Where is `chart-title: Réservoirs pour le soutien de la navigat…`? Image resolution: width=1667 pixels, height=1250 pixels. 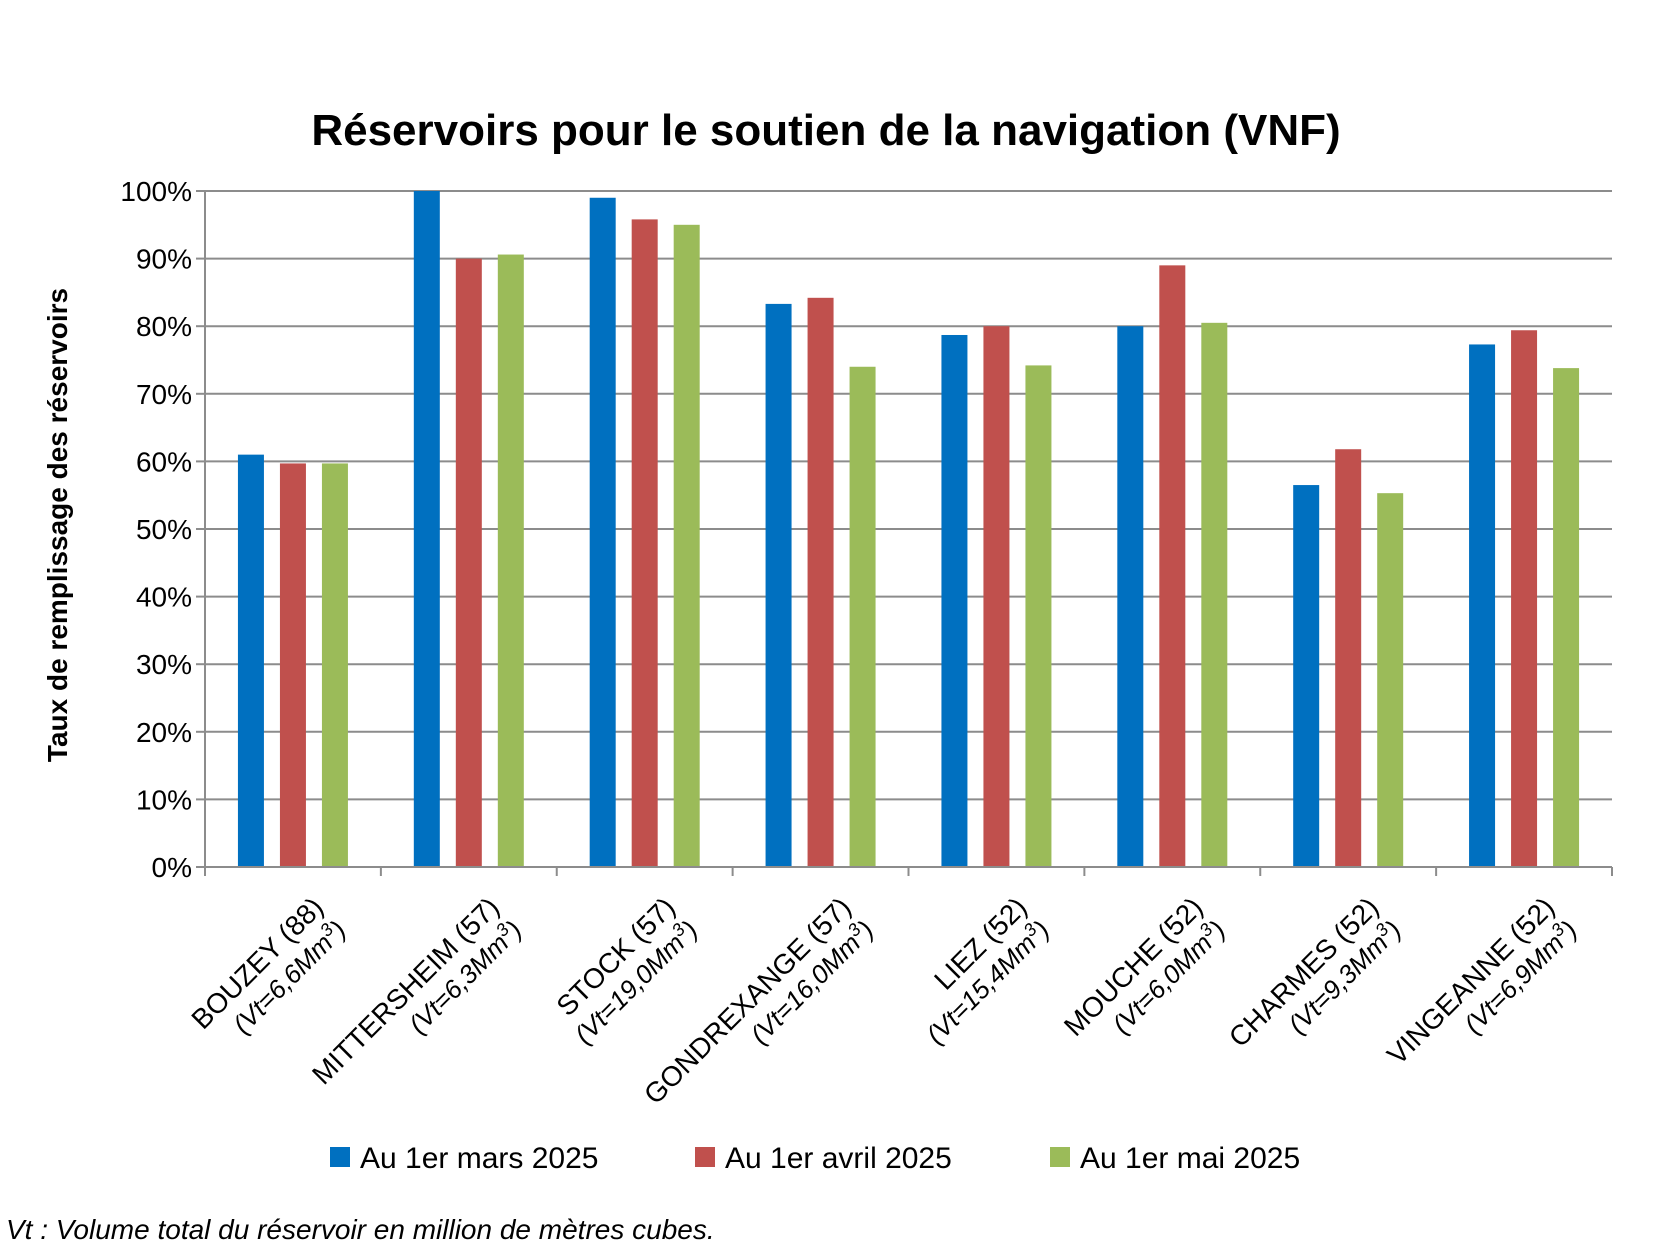
chart-title: Réservoirs pour le soutien de la navigat… is located at coordinates (825, 130).